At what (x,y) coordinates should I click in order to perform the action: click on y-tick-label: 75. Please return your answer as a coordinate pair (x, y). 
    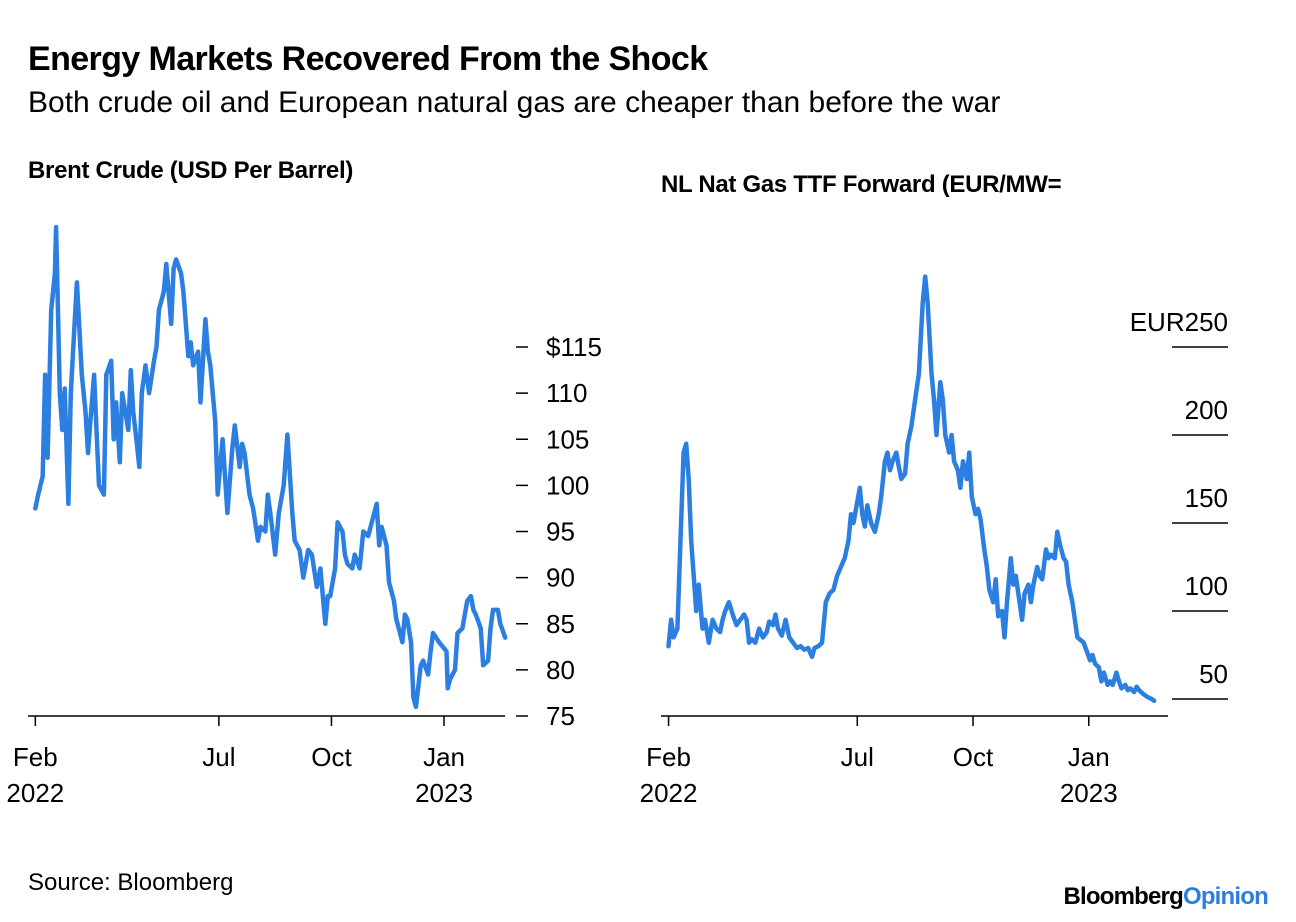
    Looking at the image, I should click on (560, 716).